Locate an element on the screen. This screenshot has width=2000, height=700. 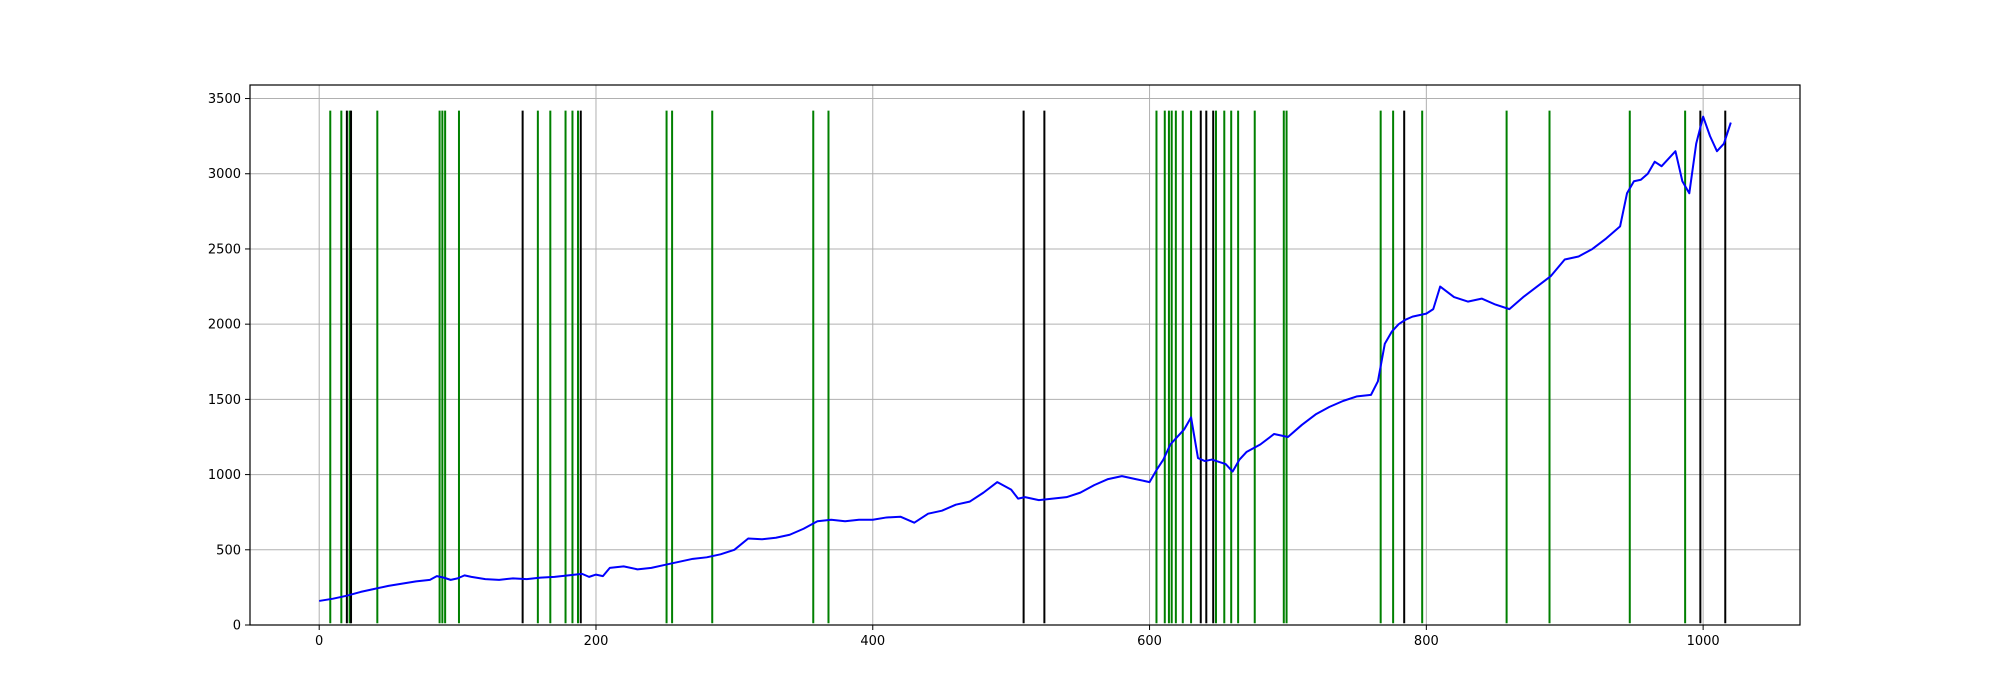
x-tick-label: 0 is located at coordinates (319, 641).